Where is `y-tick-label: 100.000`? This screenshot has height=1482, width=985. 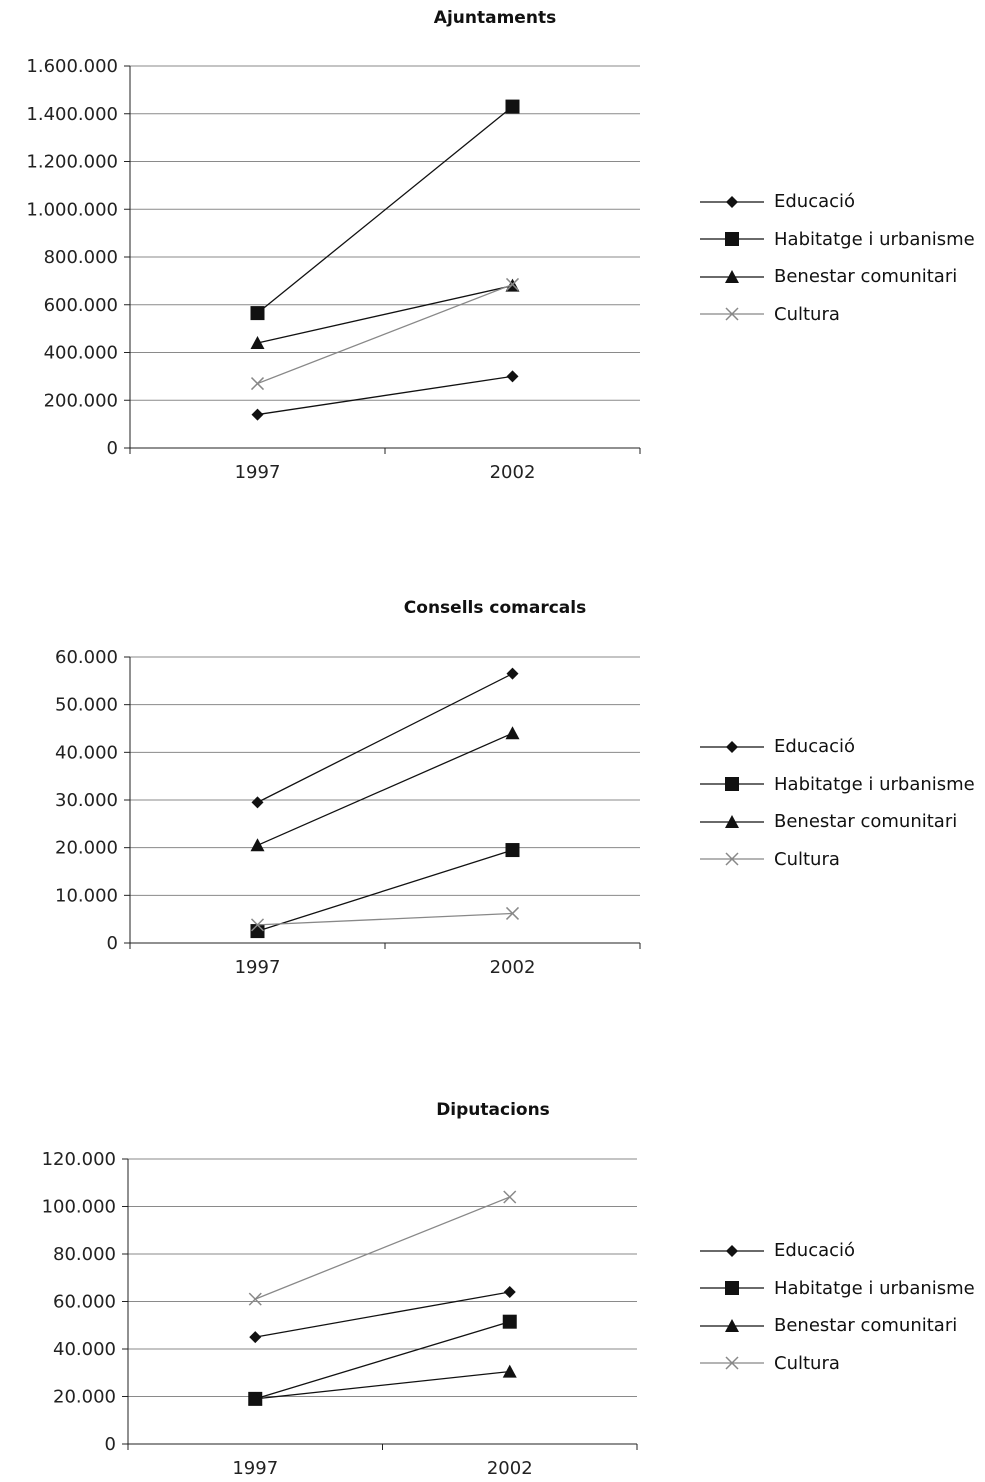
y-tick-label: 100.000 is located at coordinates (79, 1207).